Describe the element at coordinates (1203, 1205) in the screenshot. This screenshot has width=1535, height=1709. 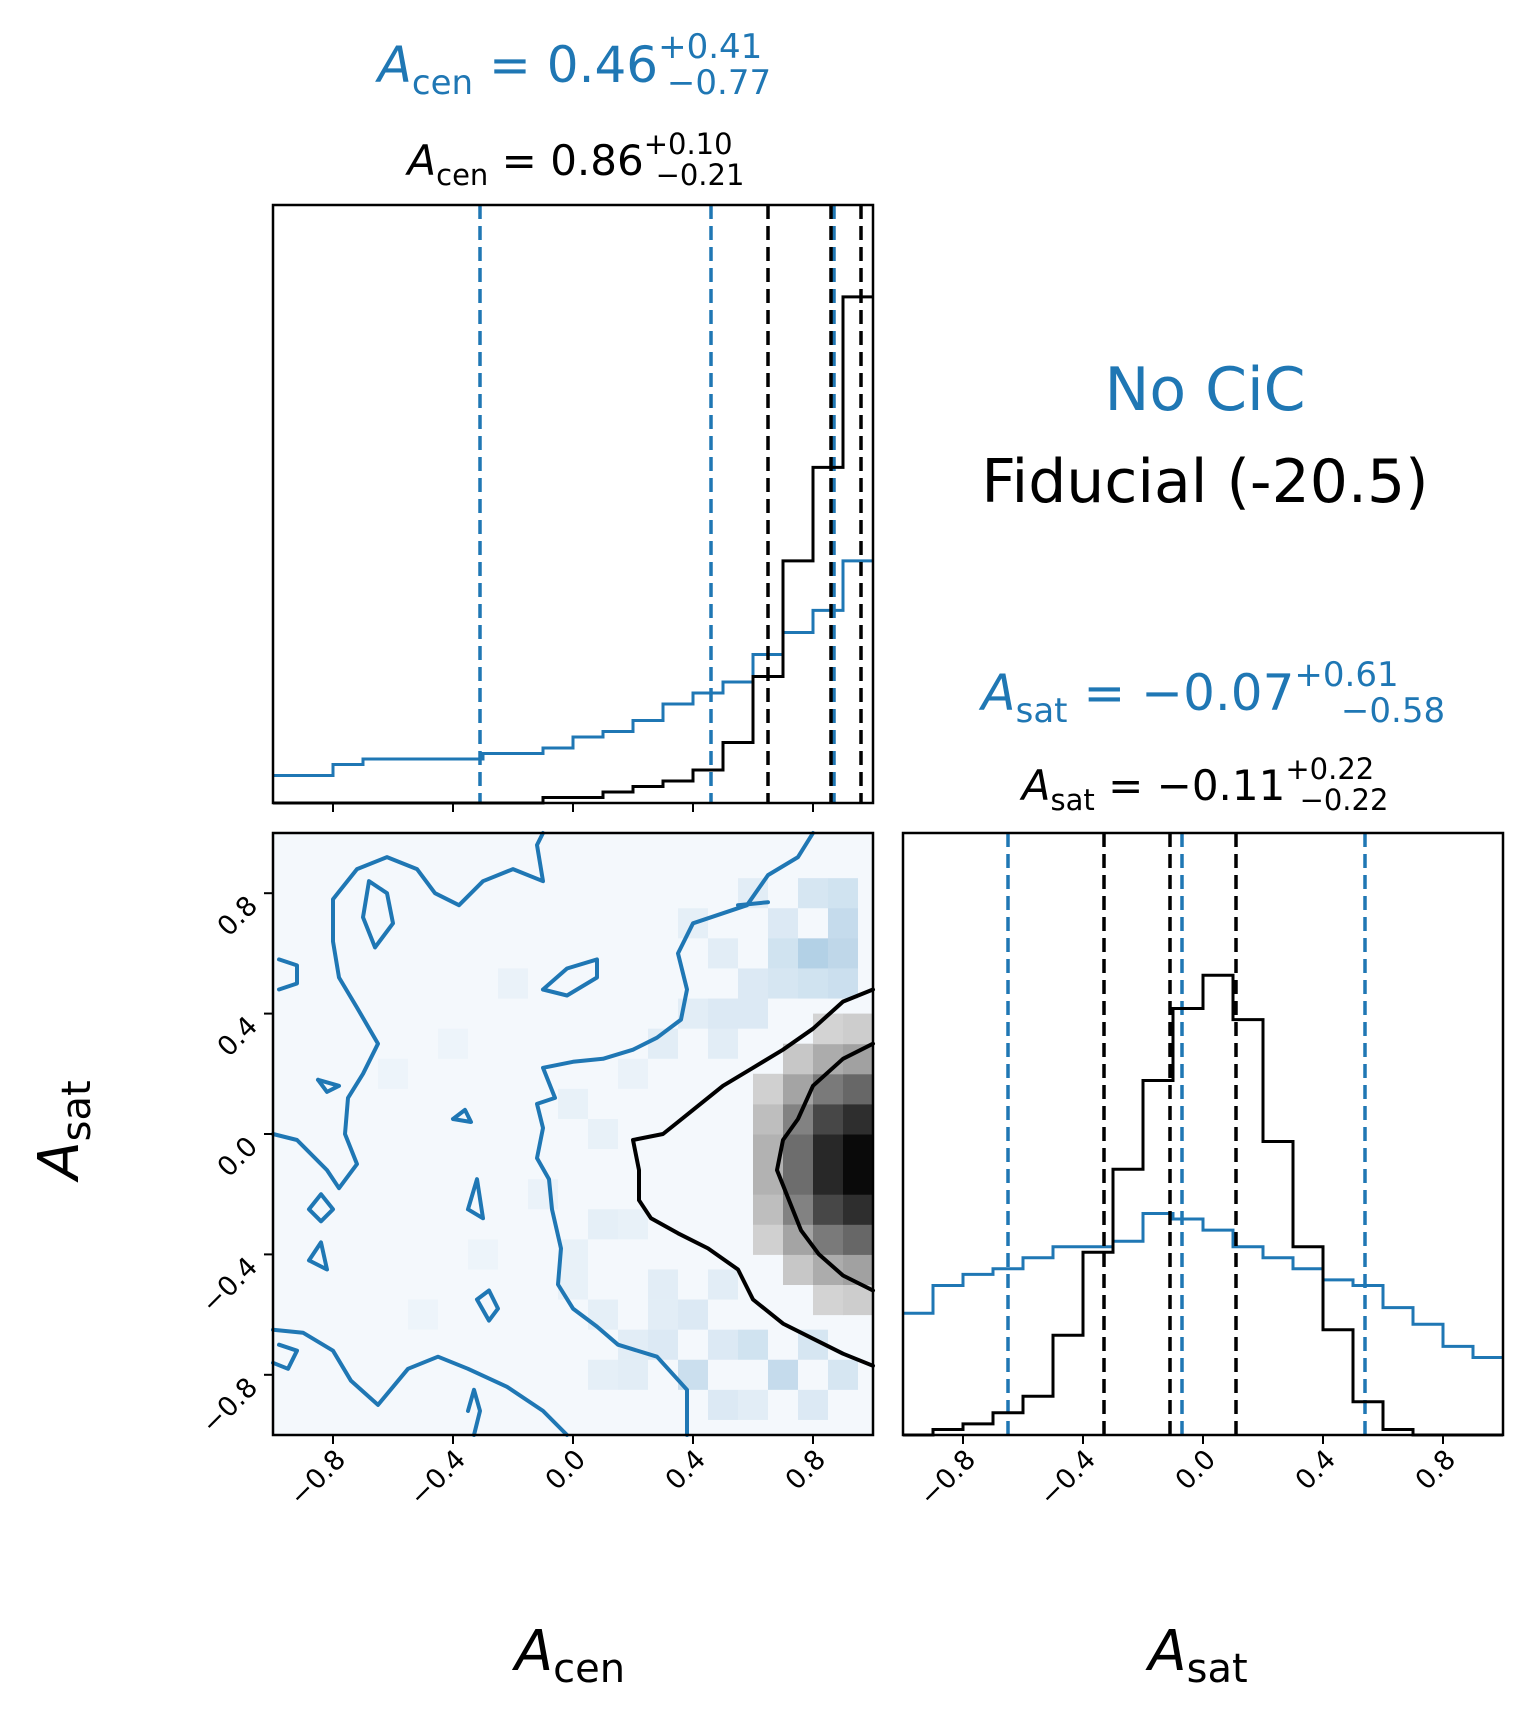
I see `asat-hist-fiducial` at that location.